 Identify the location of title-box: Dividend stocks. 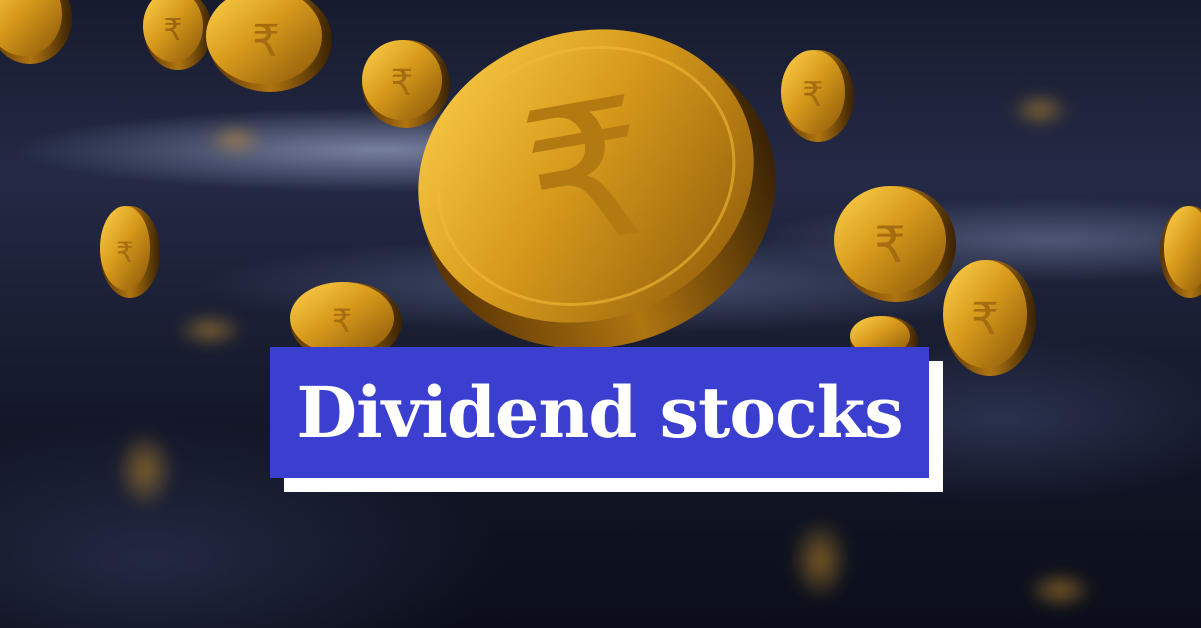
(599, 412).